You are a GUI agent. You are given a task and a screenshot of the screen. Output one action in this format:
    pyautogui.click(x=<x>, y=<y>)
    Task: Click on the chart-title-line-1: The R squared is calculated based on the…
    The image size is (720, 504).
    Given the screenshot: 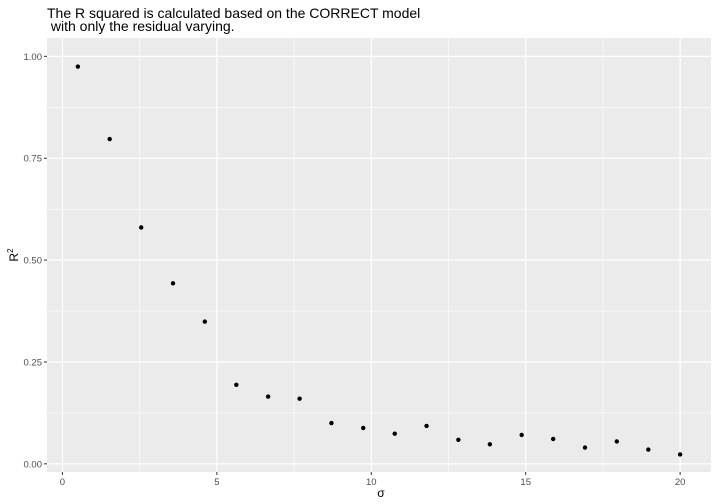 What is the action you would take?
    pyautogui.click(x=233, y=13)
    